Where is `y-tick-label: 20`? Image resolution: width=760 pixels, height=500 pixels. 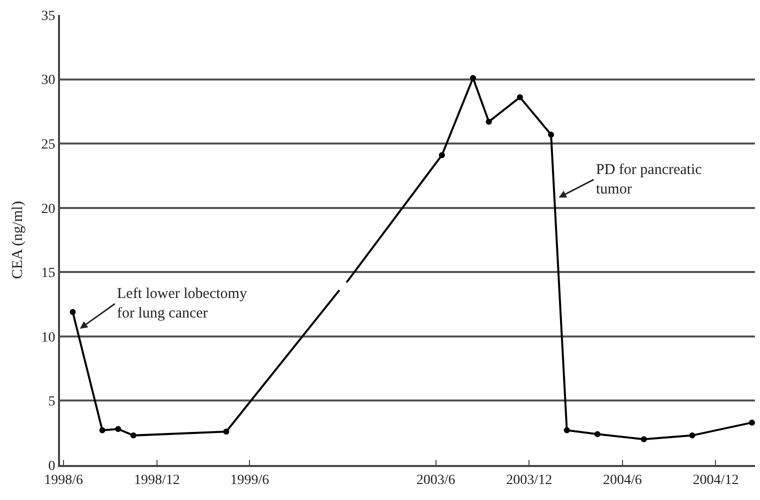 y-tick-label: 20 is located at coordinates (48, 209).